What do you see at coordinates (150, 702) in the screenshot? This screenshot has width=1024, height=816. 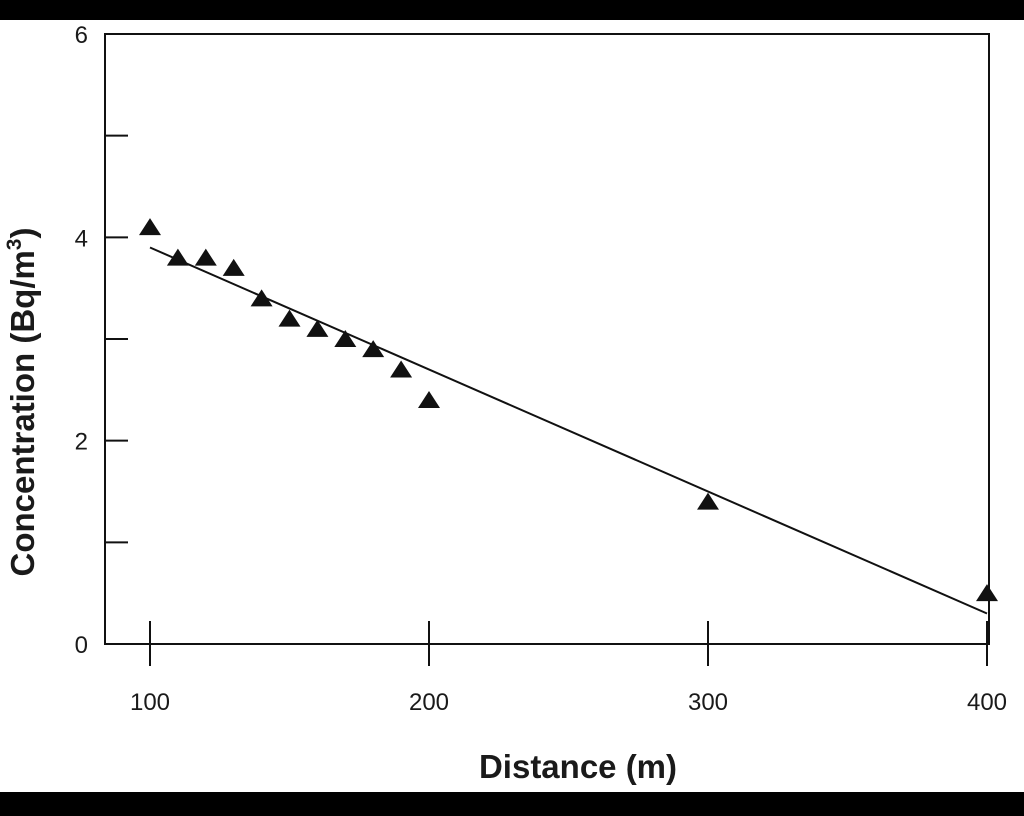 I see `x-tick-label: 100` at bounding box center [150, 702].